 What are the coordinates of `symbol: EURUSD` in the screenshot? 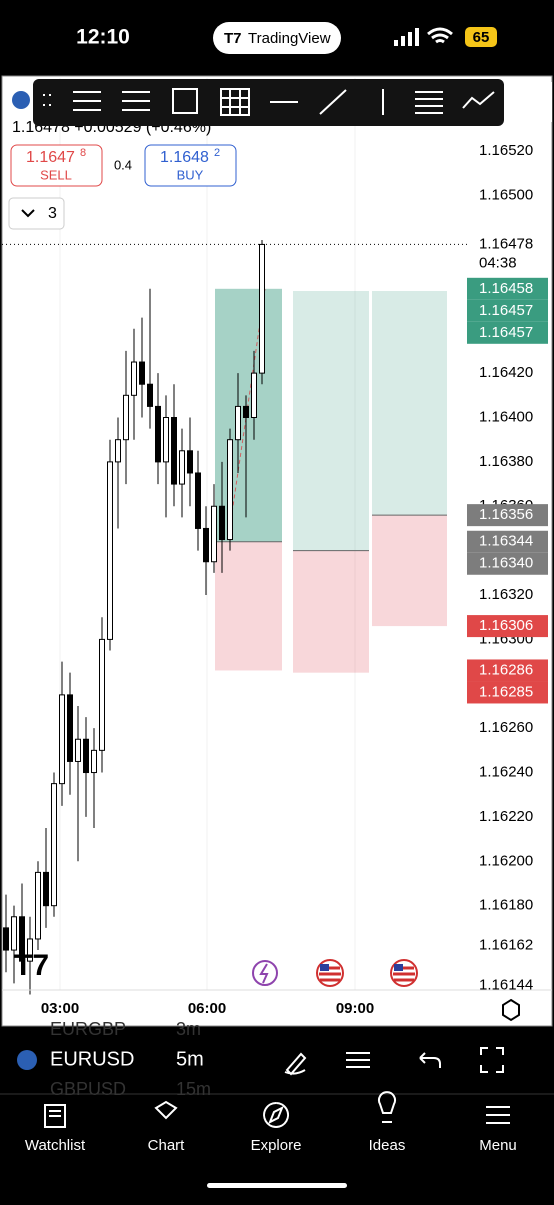 It's located at (92, 1059).